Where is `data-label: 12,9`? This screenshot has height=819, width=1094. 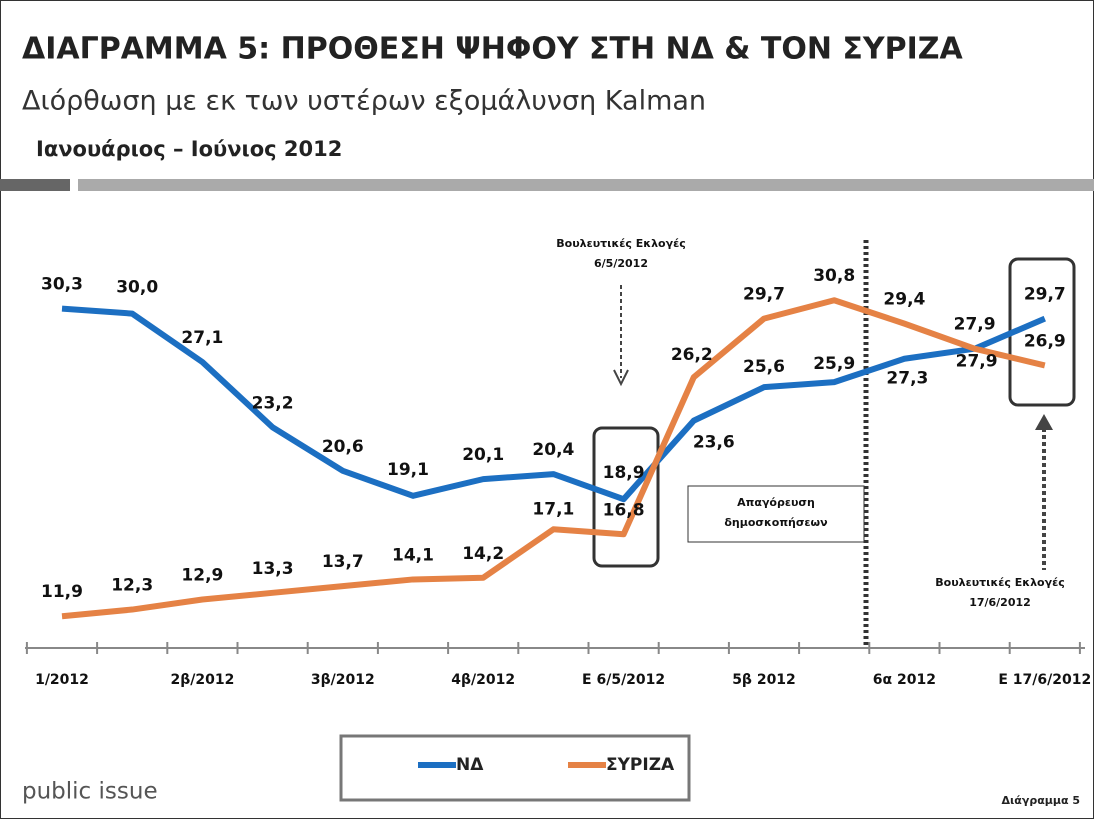
data-label: 12,9 is located at coordinates (202, 576).